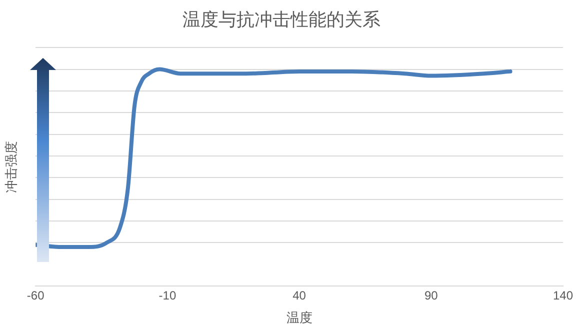 This screenshot has width=585, height=334. What do you see at coordinates (299, 295) in the screenshot?
I see `x-tick-label: 40` at bounding box center [299, 295].